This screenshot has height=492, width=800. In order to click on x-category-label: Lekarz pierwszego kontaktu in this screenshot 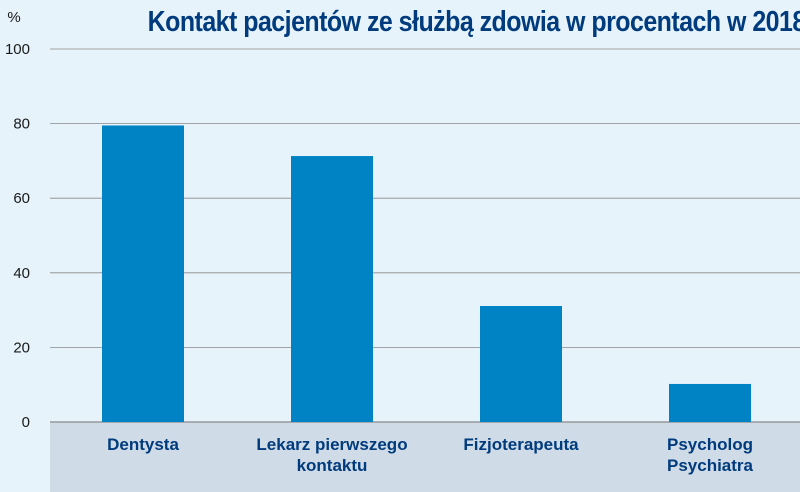, I will do `click(331, 455)`.